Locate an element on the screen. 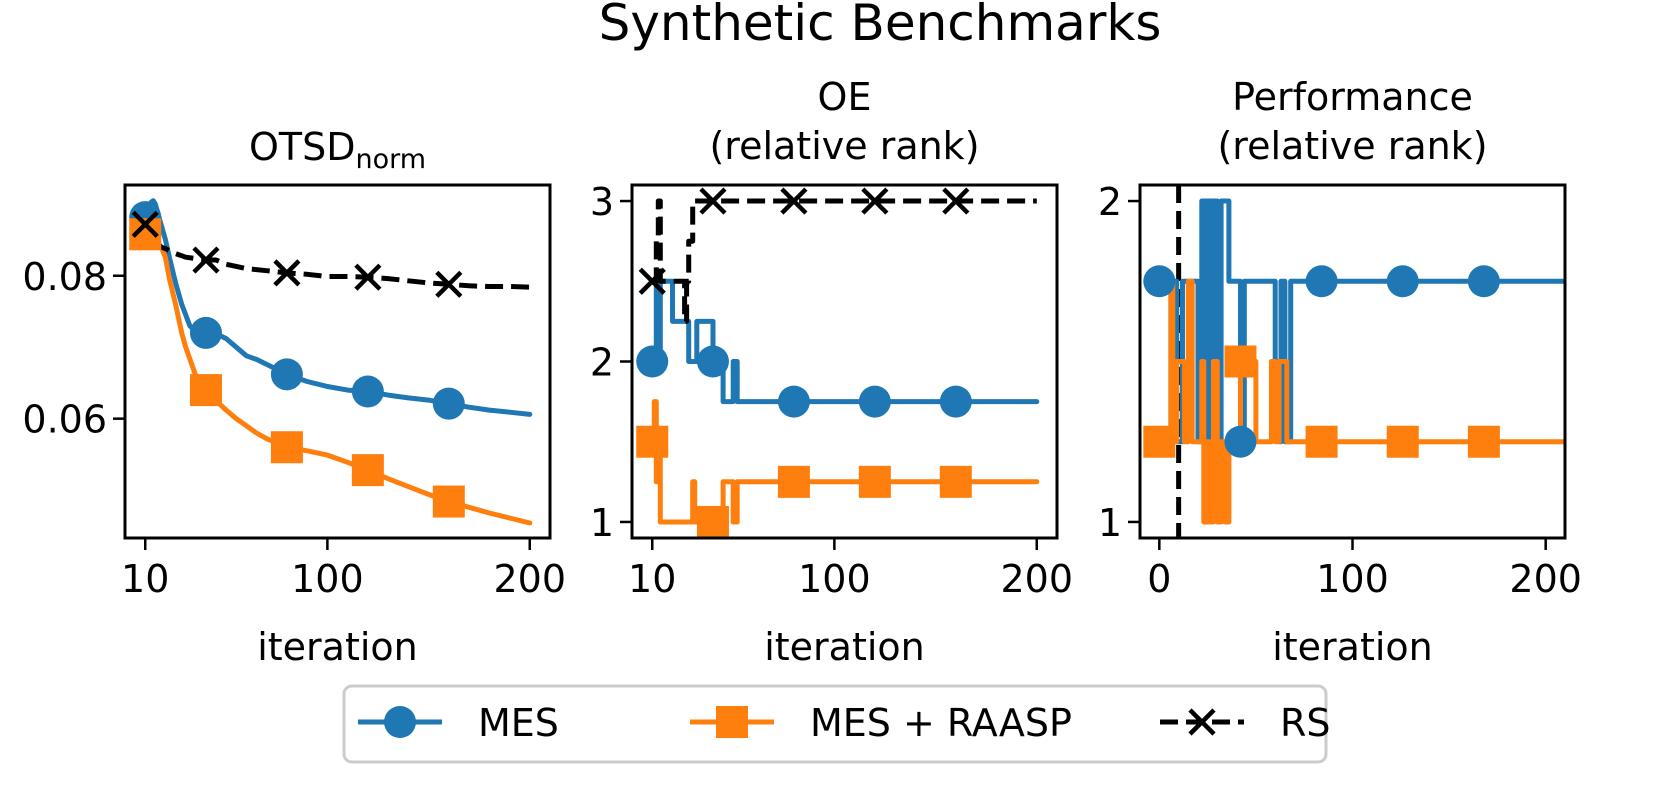  legend: MES MES + RAASP RS is located at coordinates (836, 724).